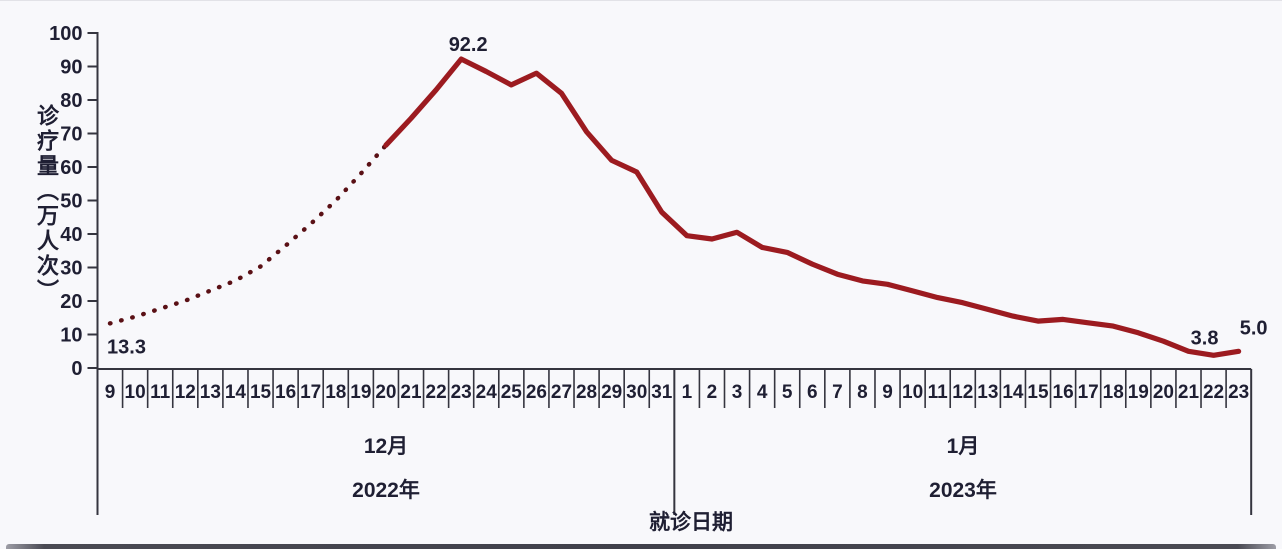 This screenshot has width=1282, height=549. Describe the element at coordinates (812, 392) in the screenshot. I see `date-label: 6` at that location.